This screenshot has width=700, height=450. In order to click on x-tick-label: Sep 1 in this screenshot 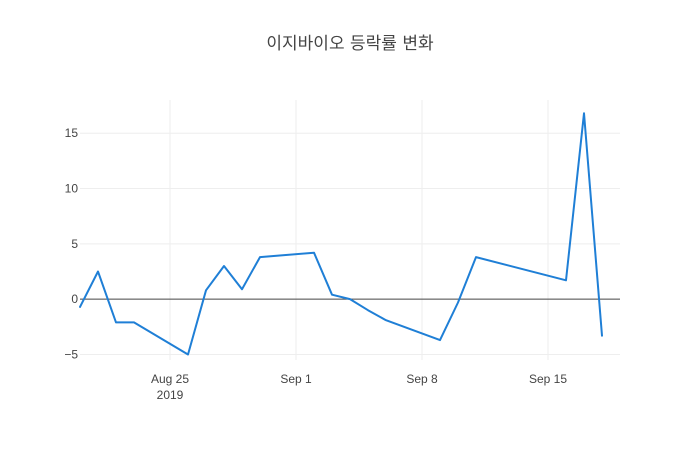, I will do `click(296, 379)`.